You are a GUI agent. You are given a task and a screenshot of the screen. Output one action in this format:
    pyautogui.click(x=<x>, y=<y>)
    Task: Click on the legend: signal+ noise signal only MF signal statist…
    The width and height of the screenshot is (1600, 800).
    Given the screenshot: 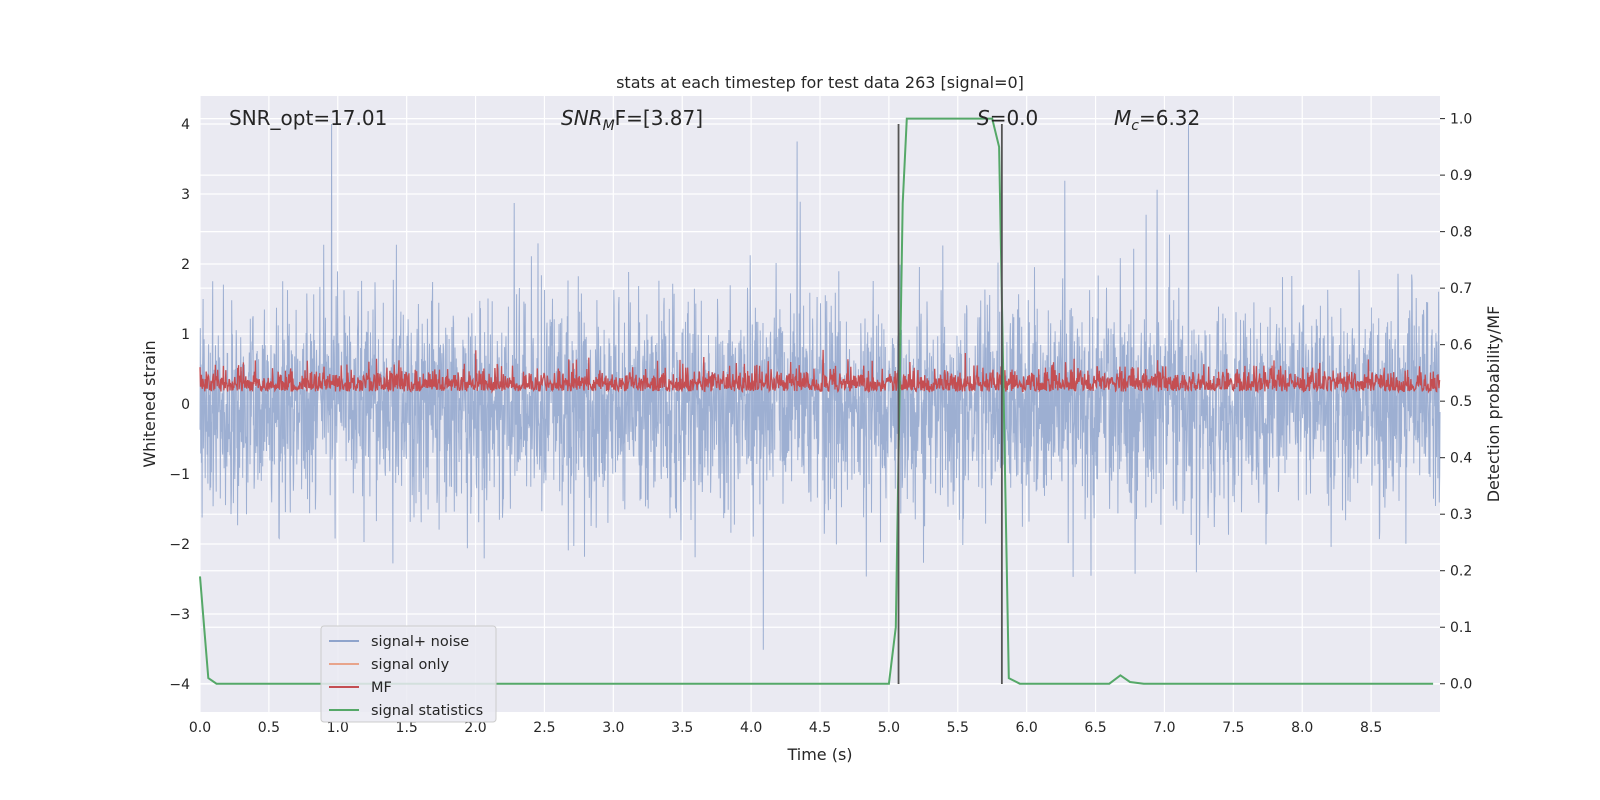 What is the action you would take?
    pyautogui.click(x=408, y=674)
    